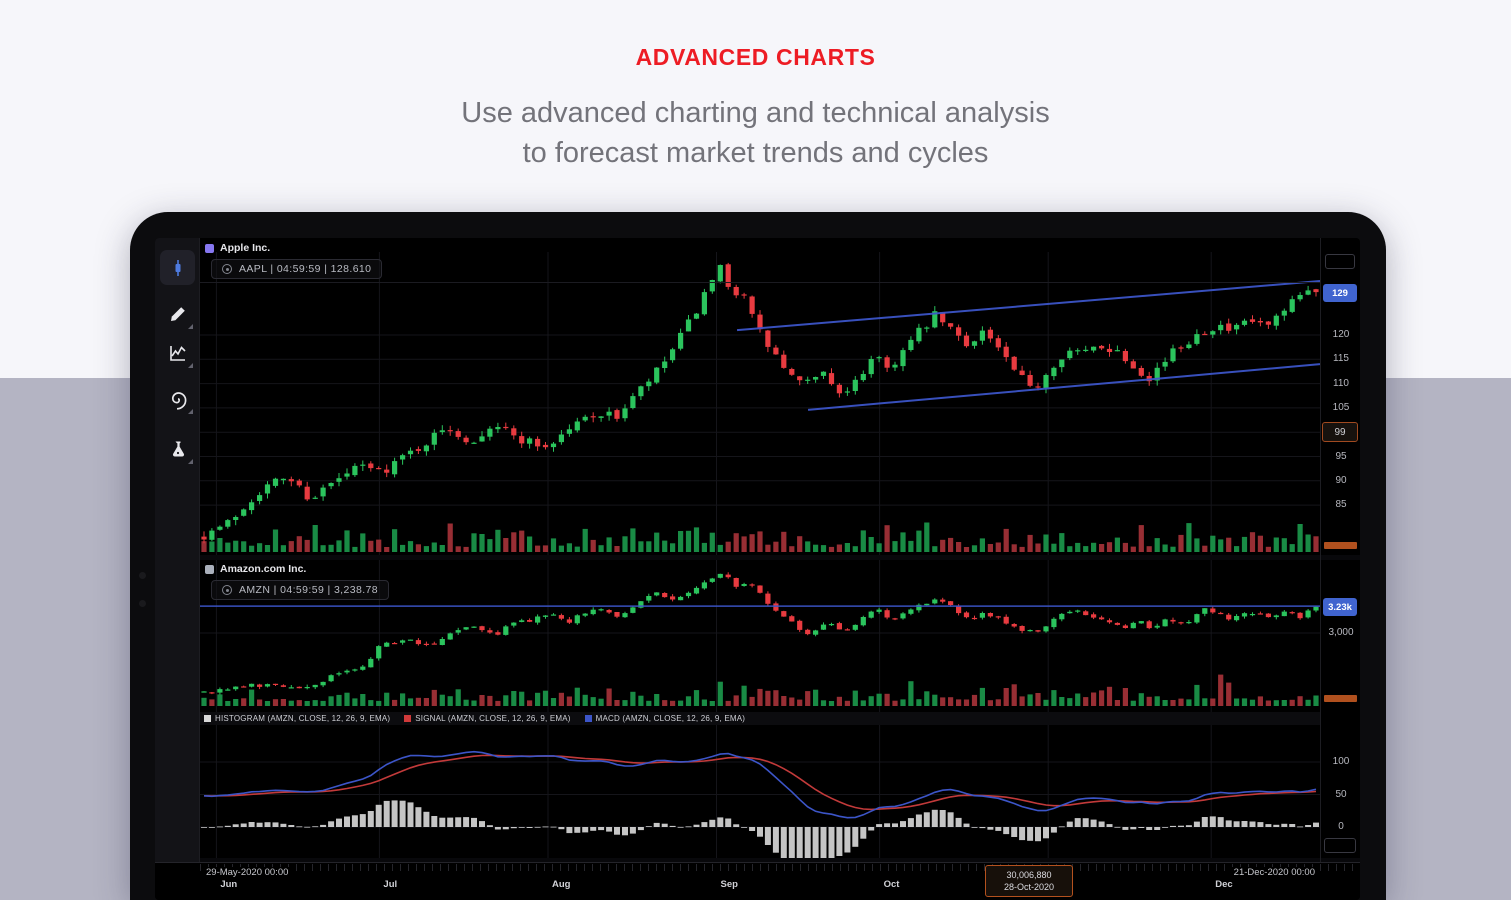 The image size is (1511, 900). What do you see at coordinates (1341, 359) in the screenshot?
I see `apple-price-tick: 115` at bounding box center [1341, 359].